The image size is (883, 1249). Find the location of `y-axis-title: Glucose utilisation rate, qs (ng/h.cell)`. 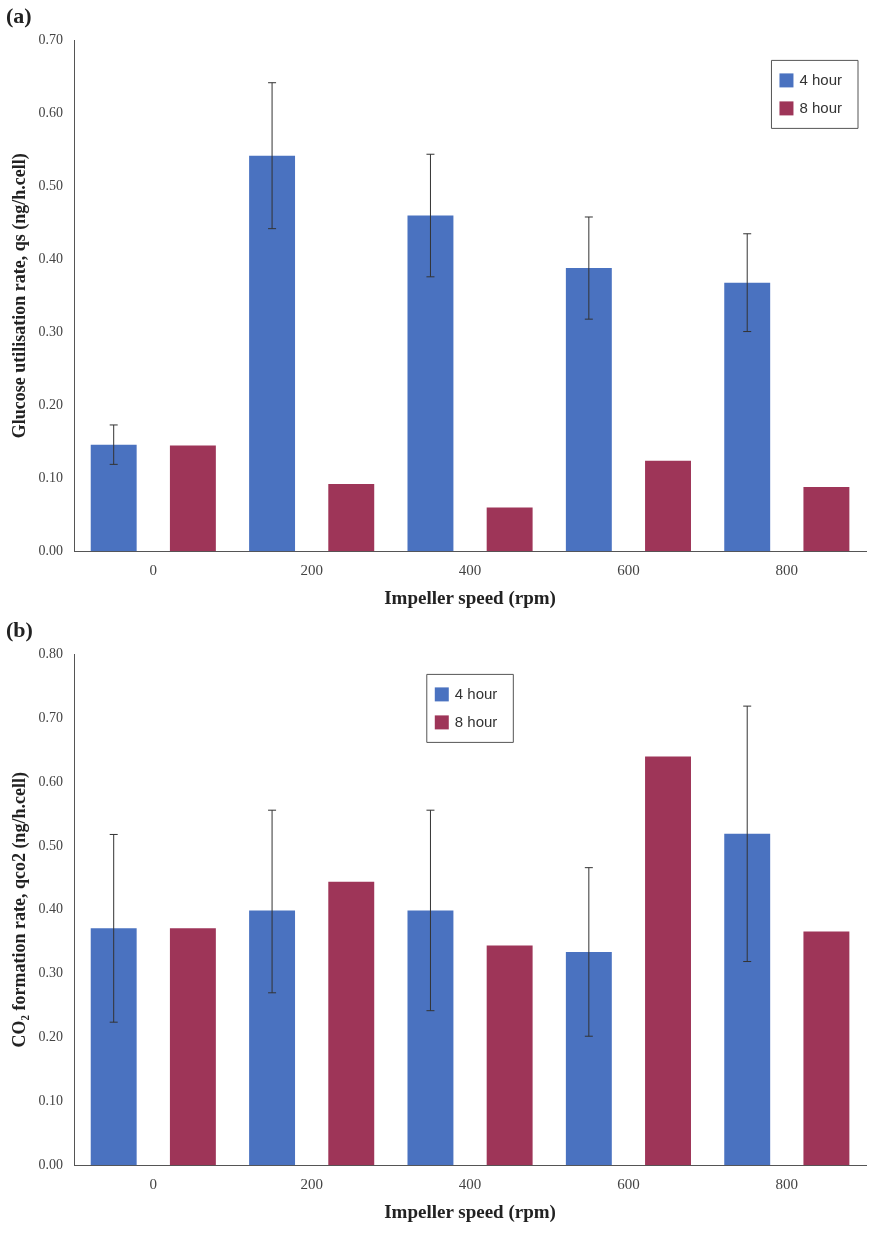

y-axis-title: Glucose utilisation rate, qs (ng/h.cell) is located at coordinates (20, 296).